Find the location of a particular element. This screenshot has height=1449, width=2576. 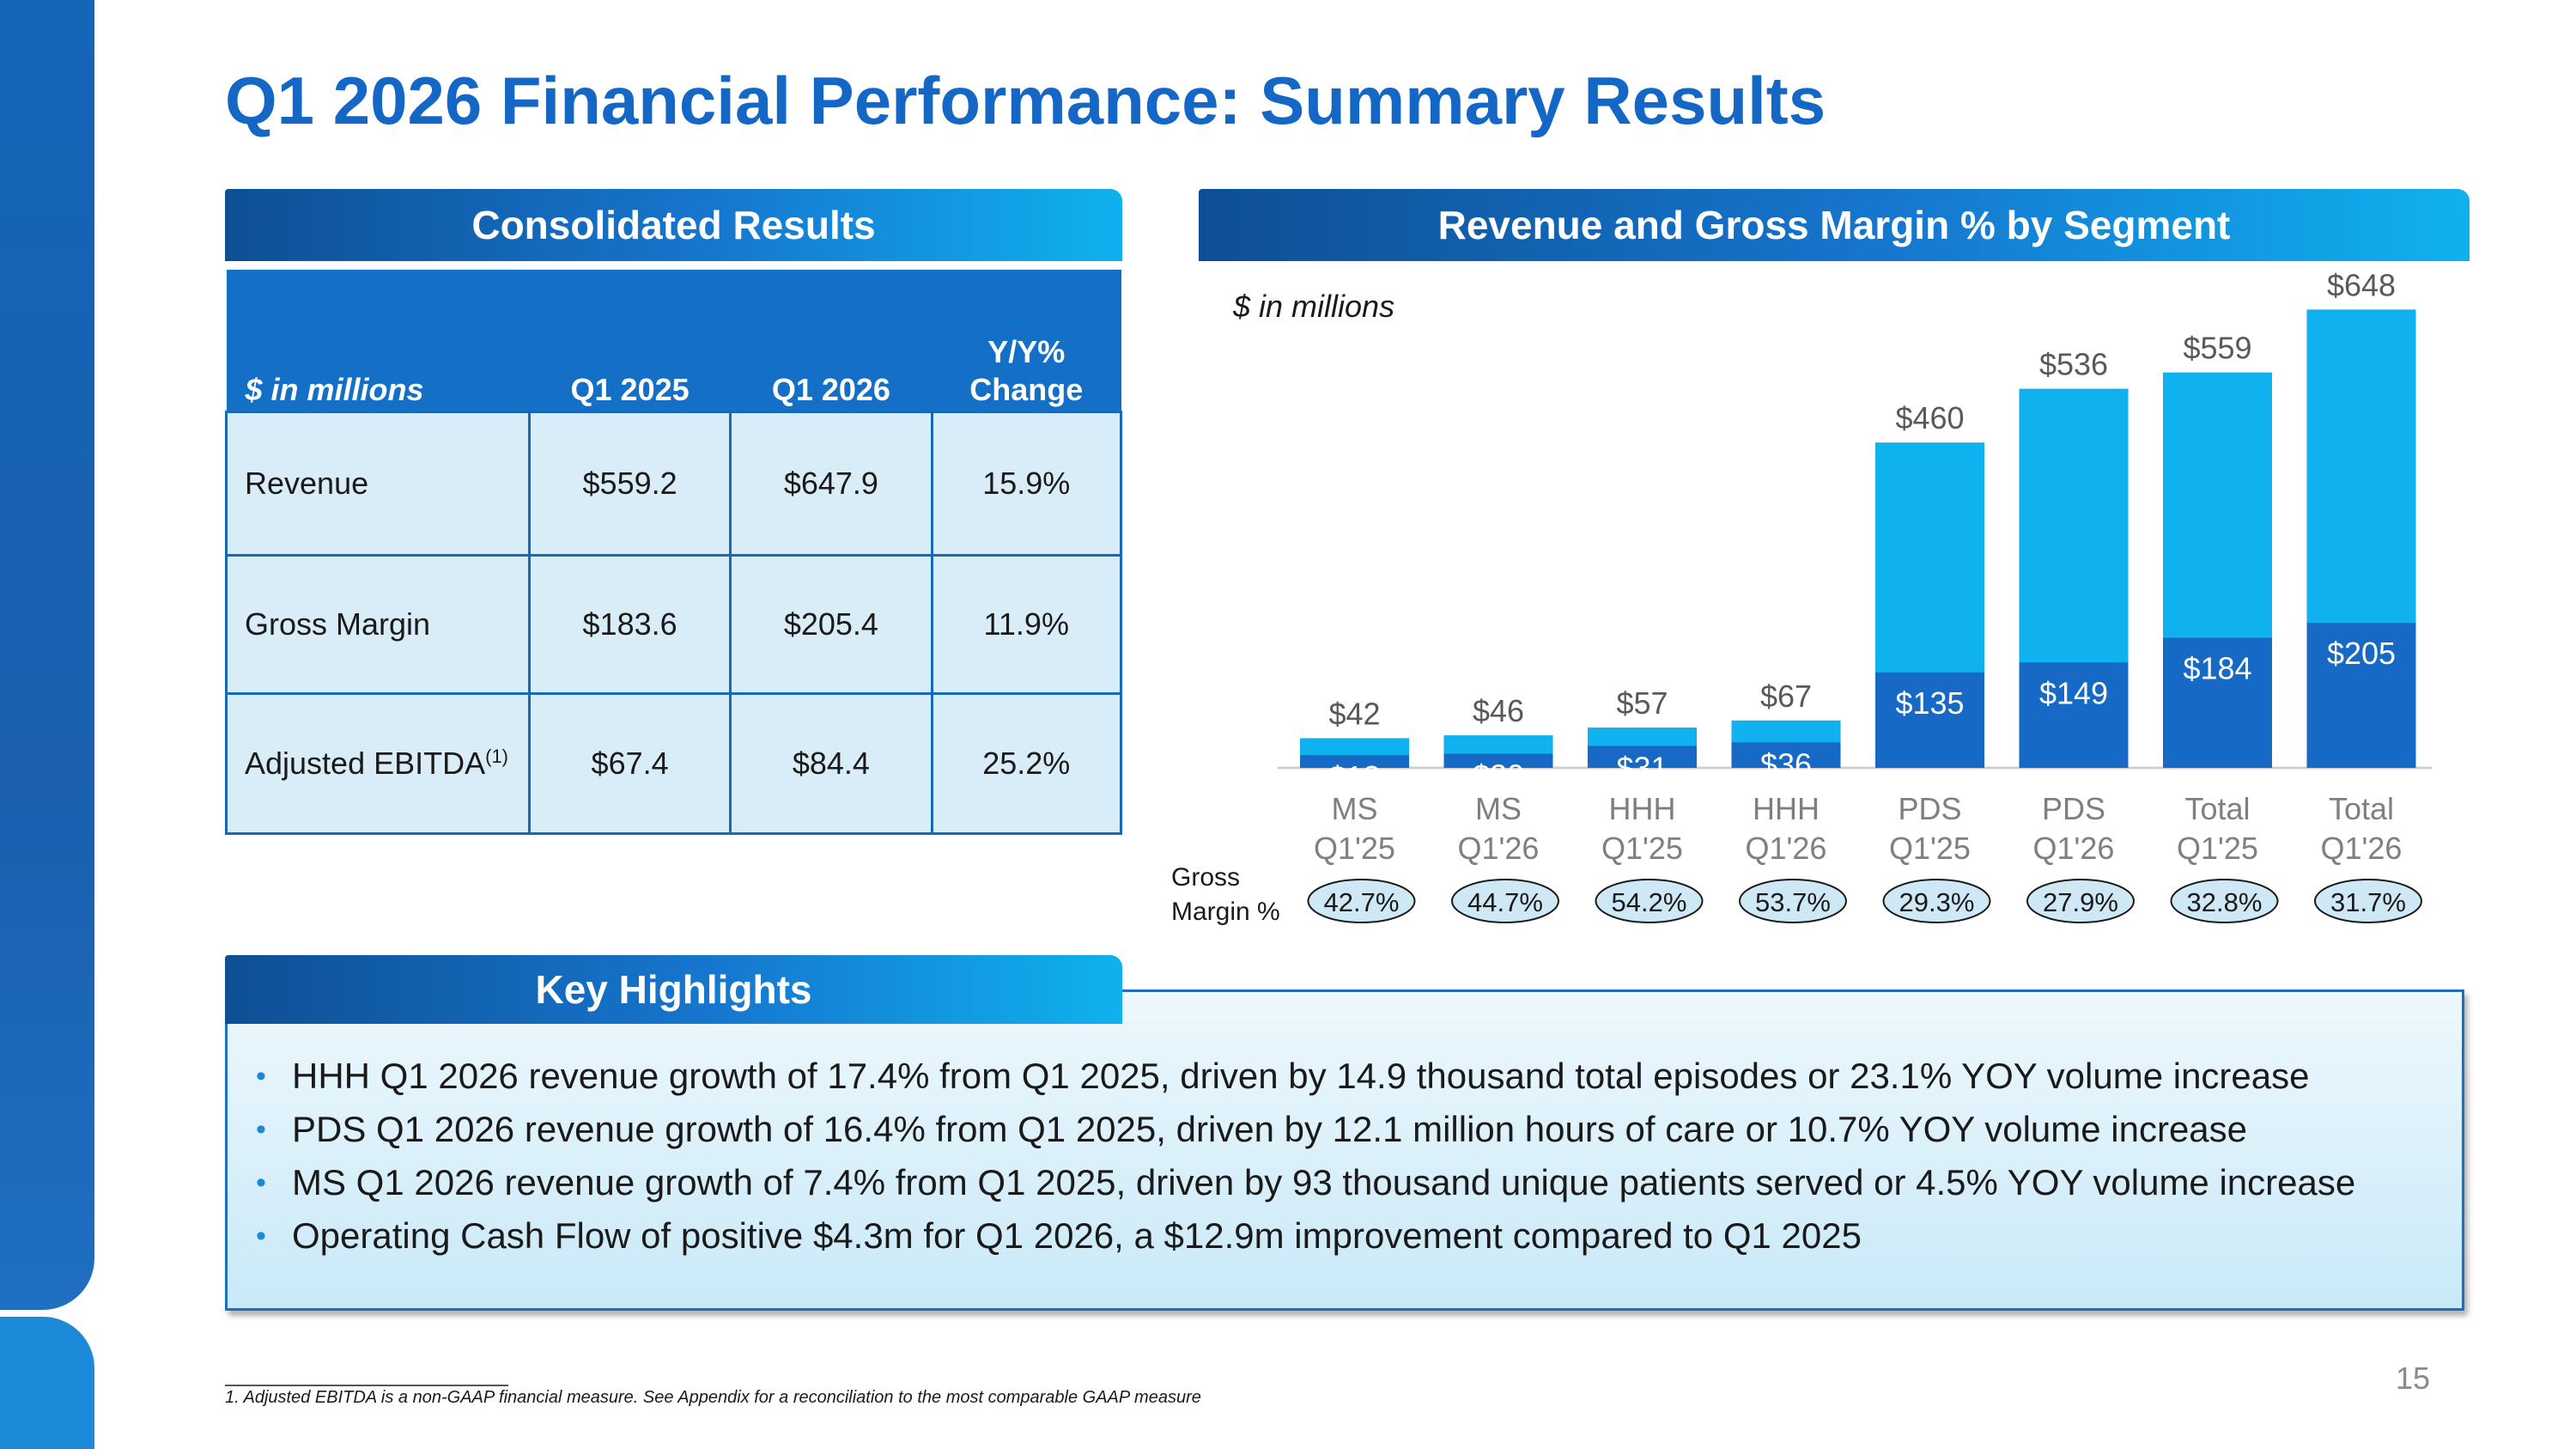

gross-margin-data-label: $31 is located at coordinates (1642, 767).